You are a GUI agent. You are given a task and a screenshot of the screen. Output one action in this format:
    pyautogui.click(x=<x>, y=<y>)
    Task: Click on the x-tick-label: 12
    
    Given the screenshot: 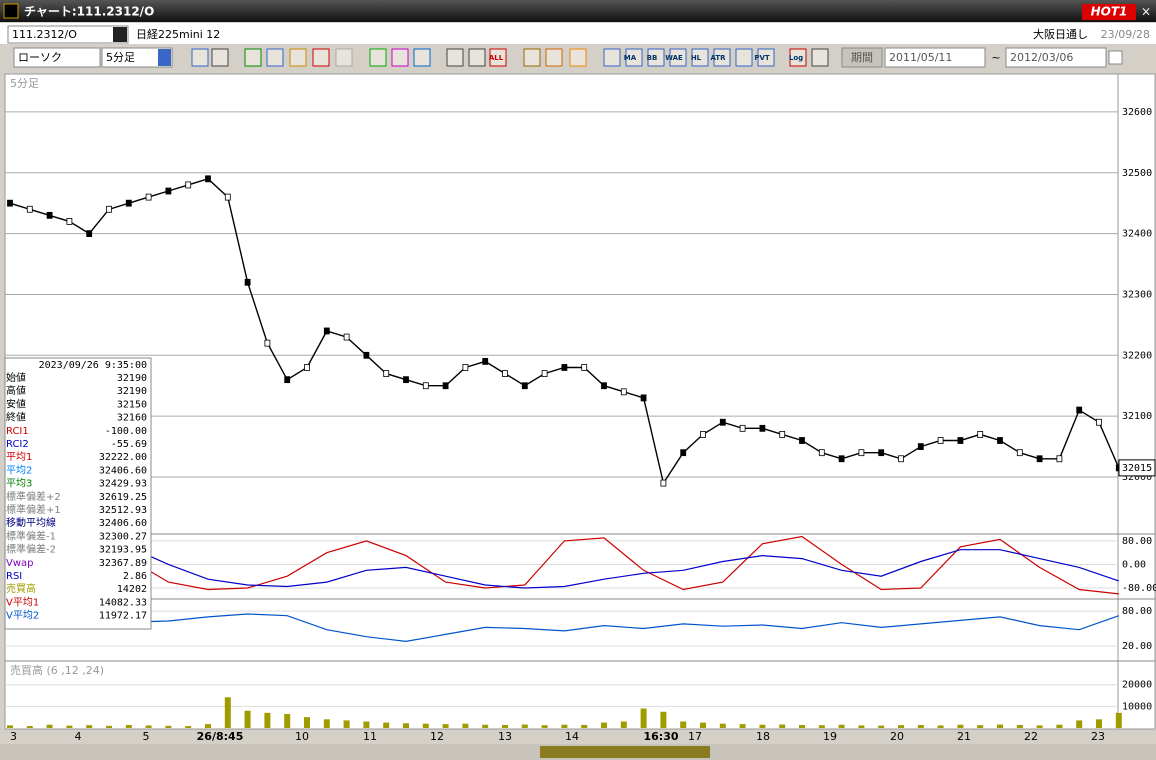 What is the action you would take?
    pyautogui.click(x=437, y=736)
    